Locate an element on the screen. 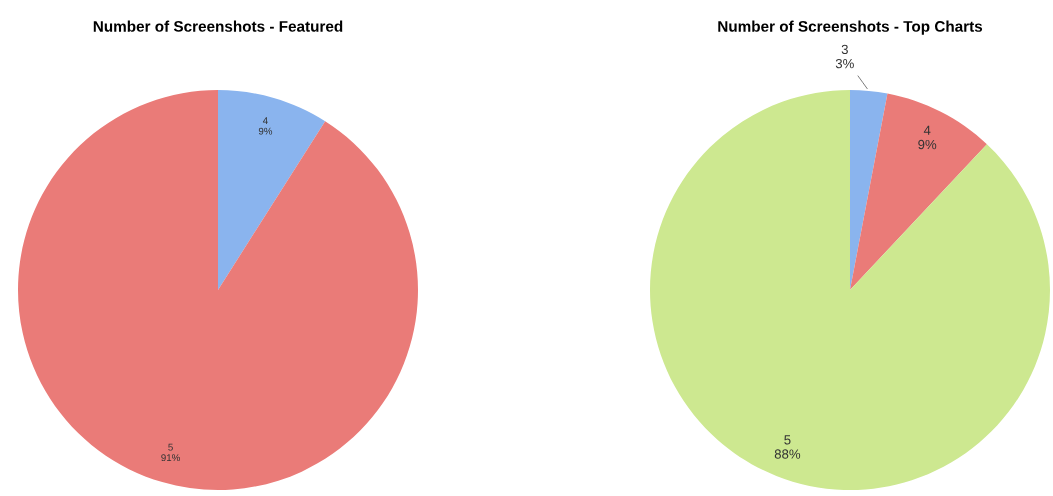  chart-title: Number of Screenshots - Featured is located at coordinates (218, 26).